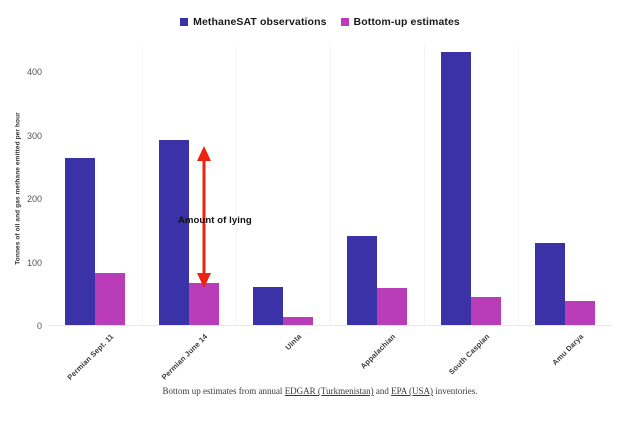 This screenshot has height=426, width=640. What do you see at coordinates (455, 391) in the screenshot?
I see `footnote-suffix: inventories.` at bounding box center [455, 391].